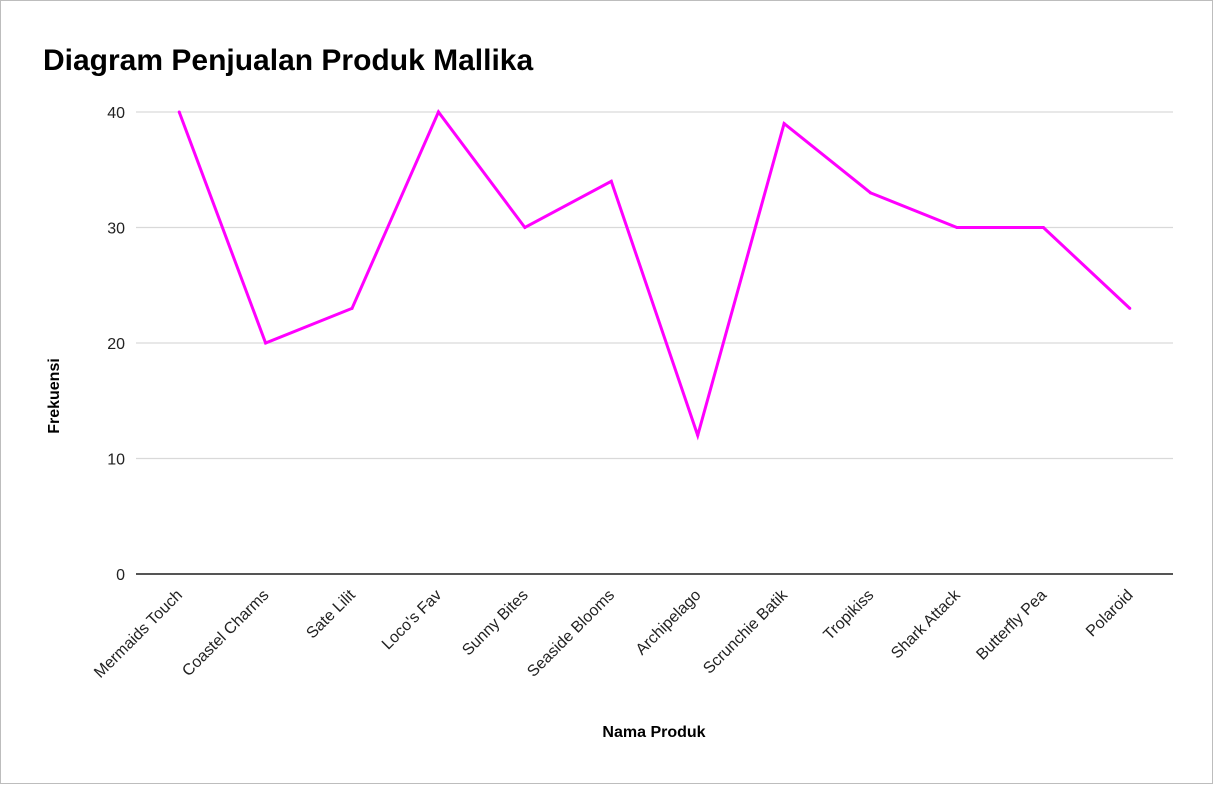 Image resolution: width=1213 pixels, height=785 pixels. I want to click on x-tick-label: Archipelago, so click(669, 623).